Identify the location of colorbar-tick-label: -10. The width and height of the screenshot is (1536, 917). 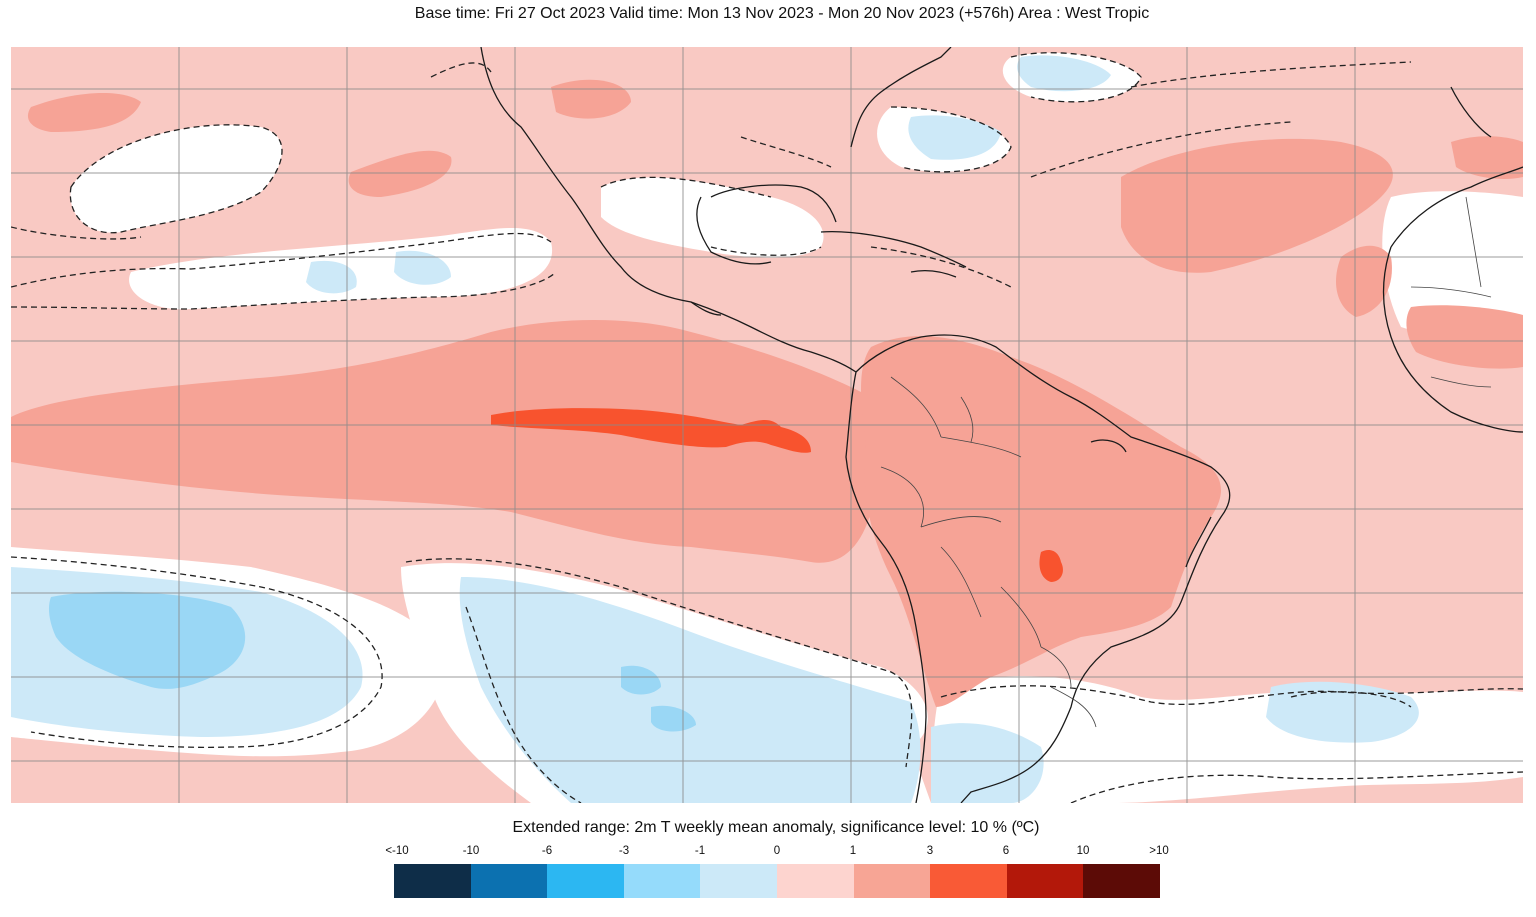
(471, 851).